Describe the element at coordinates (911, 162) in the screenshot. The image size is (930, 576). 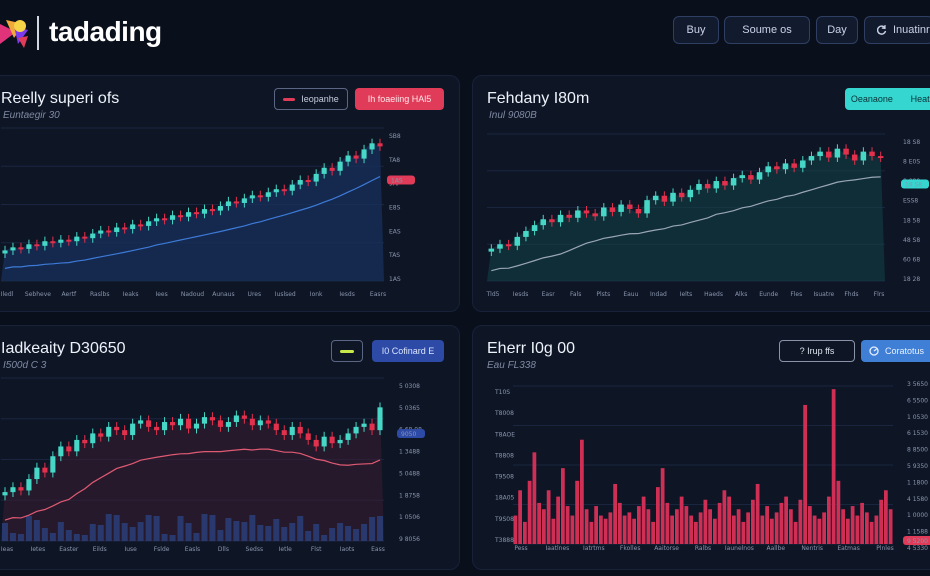
I see `y-tick-label: 8 E0S` at that location.